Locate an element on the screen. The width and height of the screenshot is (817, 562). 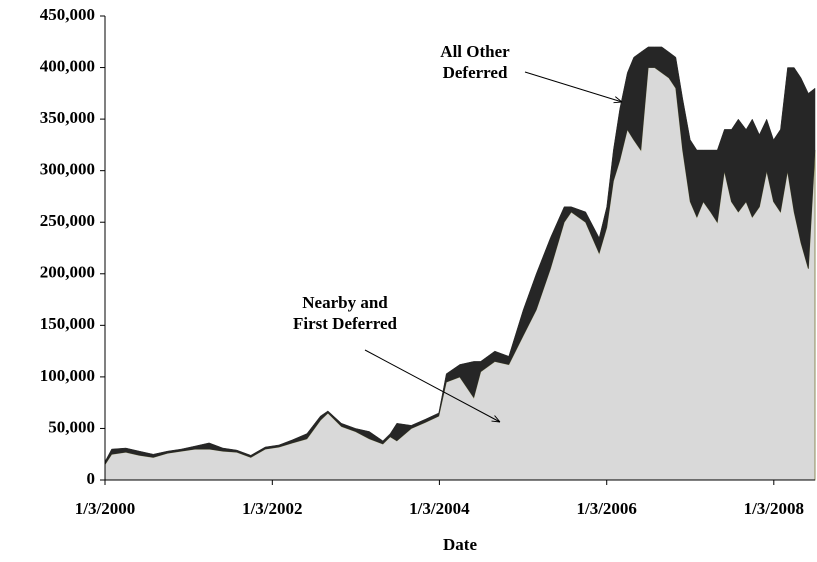
y-tick-label: 50,000 is located at coordinates (71, 426).